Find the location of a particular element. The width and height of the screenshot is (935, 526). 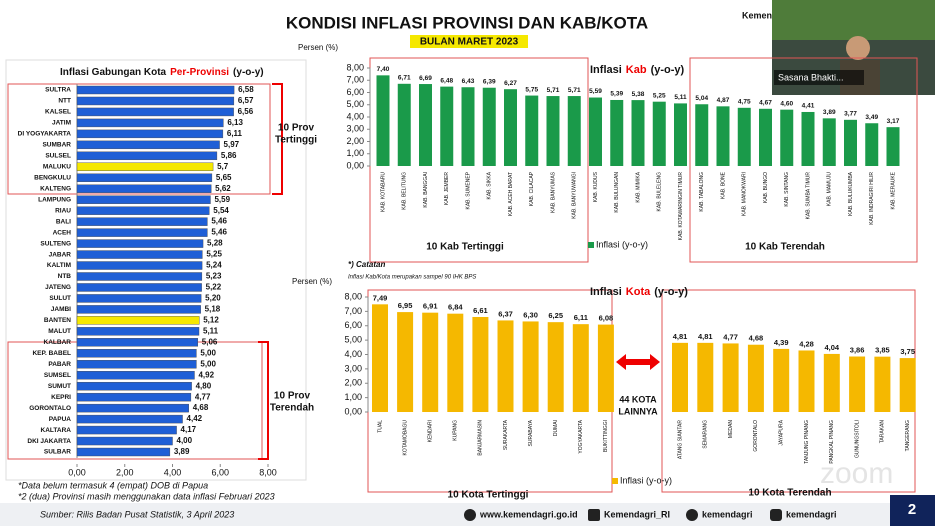

value-label: 5,62 is located at coordinates (223, 188).